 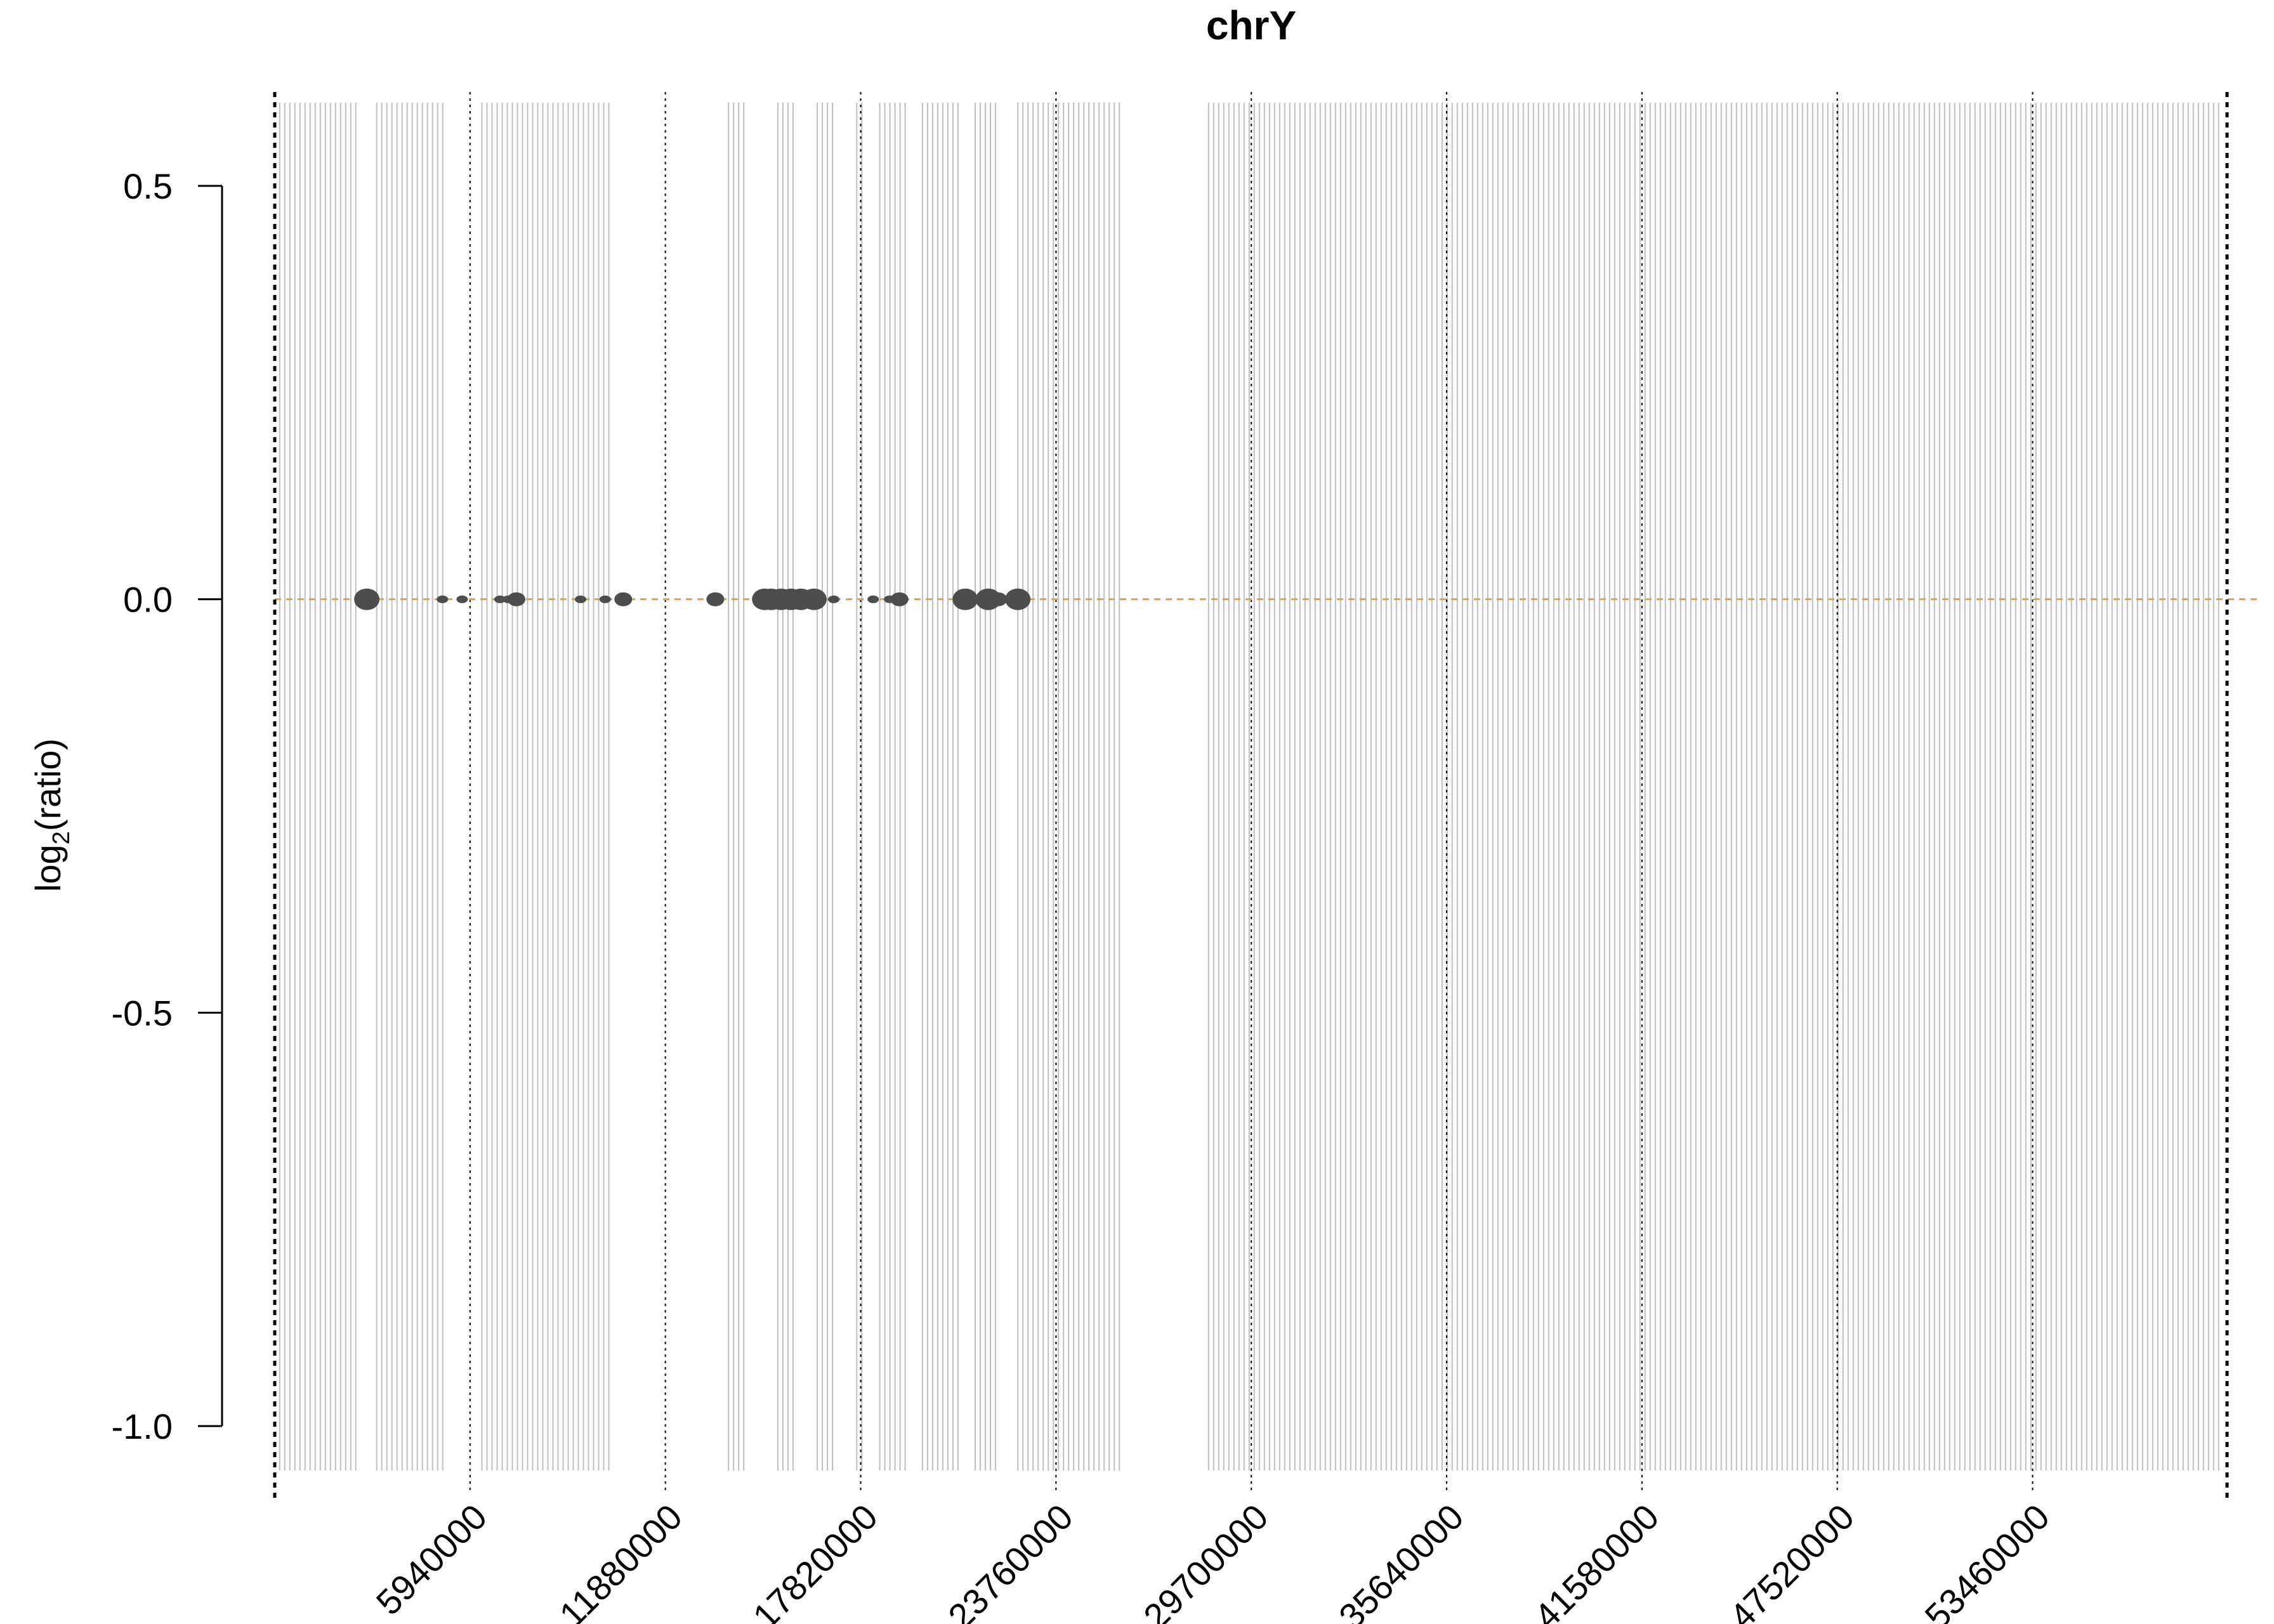 What do you see at coordinates (620, 1560) in the screenshot?
I see `x-tick-label: 11880000` at bounding box center [620, 1560].